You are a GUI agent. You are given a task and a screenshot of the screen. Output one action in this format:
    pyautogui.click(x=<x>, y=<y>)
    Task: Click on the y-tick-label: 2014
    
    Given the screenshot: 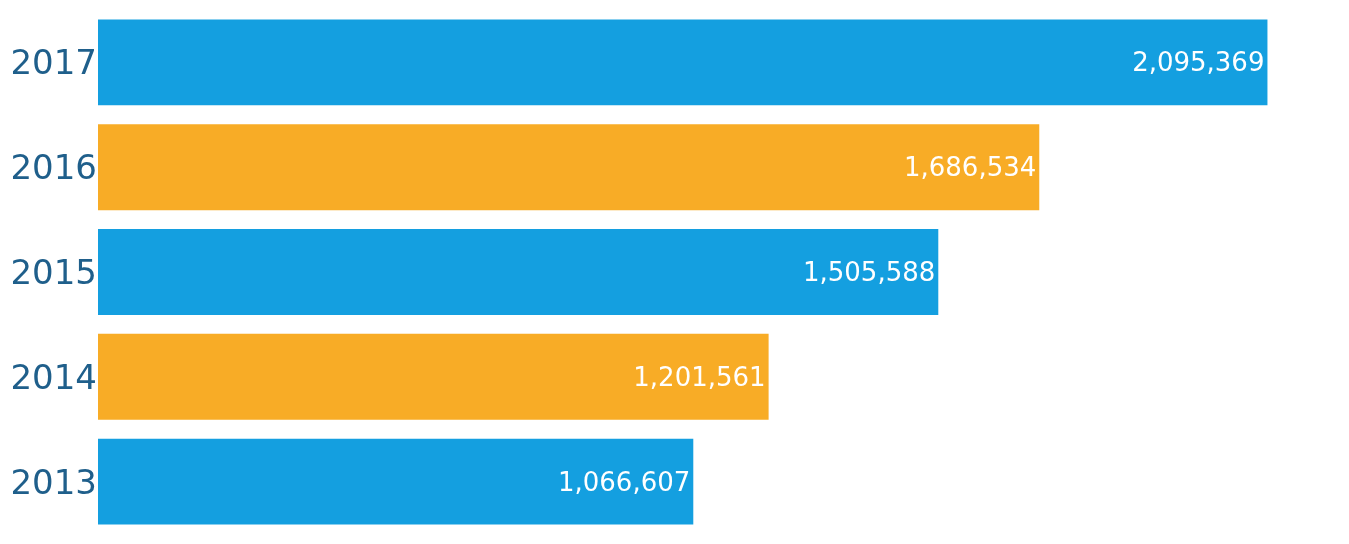 What is the action you would take?
    pyautogui.click(x=53, y=376)
    